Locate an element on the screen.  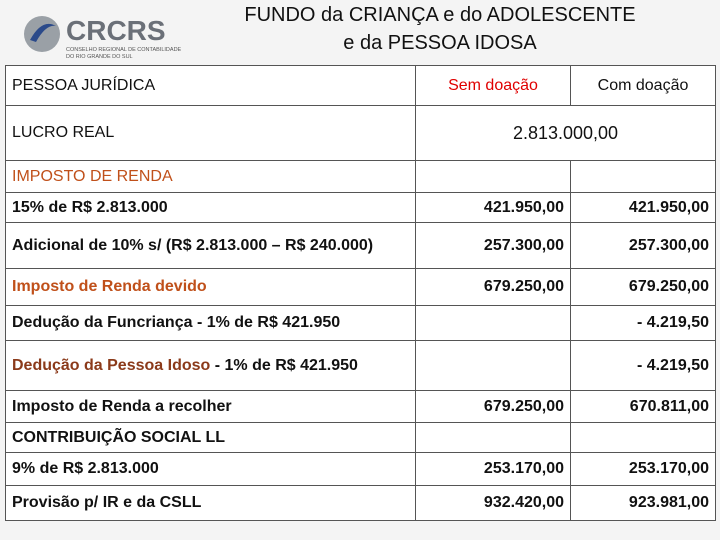
logo-swoosh is located at coordinates (43, 32).